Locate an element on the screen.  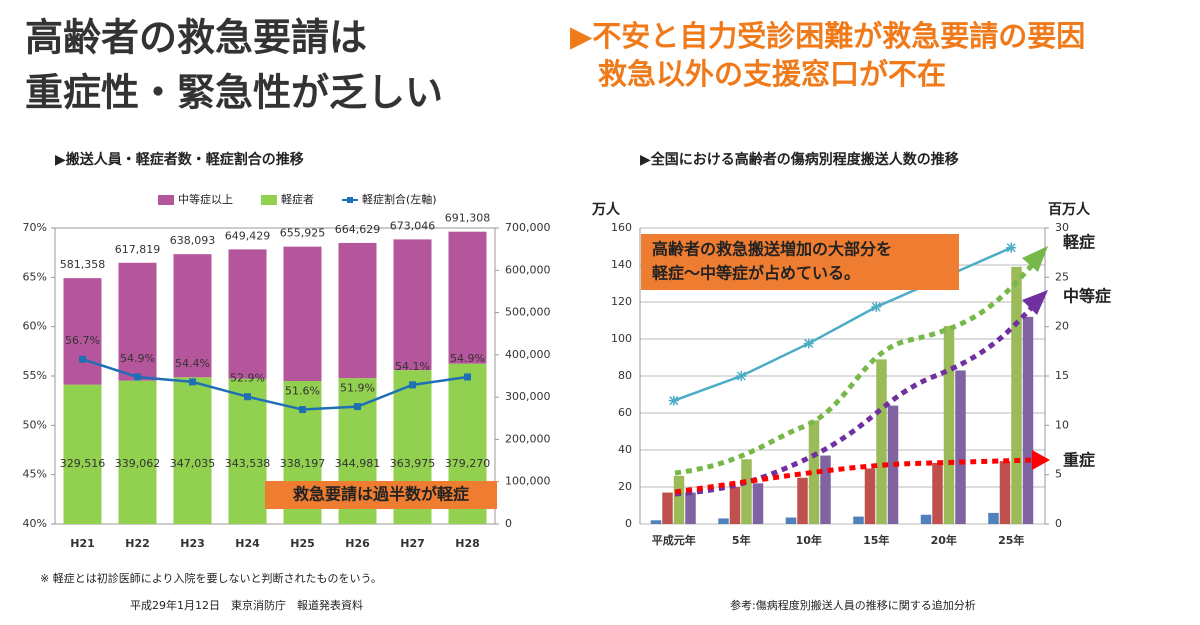
bar-label: 379,270 is located at coordinates (468, 463).